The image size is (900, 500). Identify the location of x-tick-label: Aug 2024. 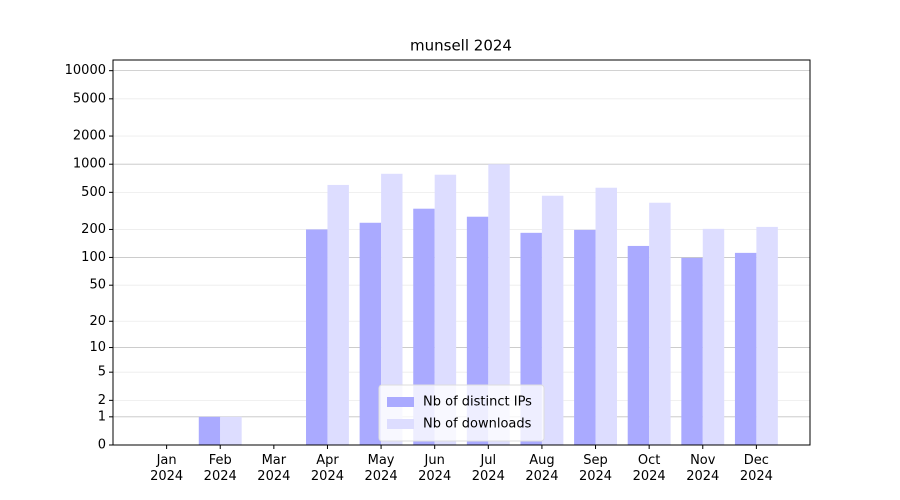
(542, 468).